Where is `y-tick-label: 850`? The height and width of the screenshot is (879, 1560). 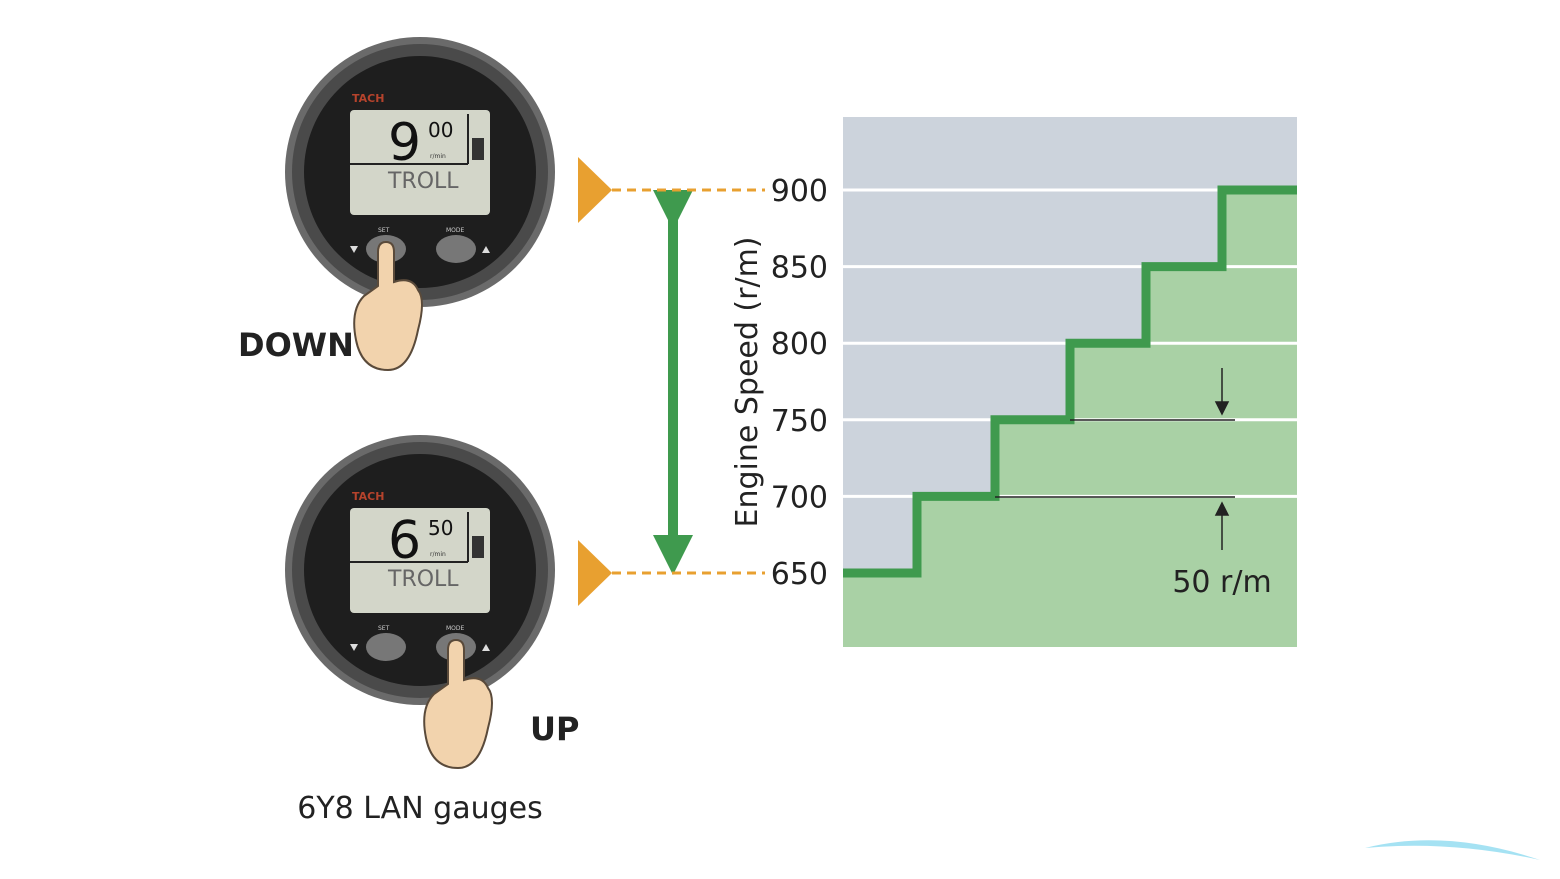 y-tick-label: 850 is located at coordinates (799, 268).